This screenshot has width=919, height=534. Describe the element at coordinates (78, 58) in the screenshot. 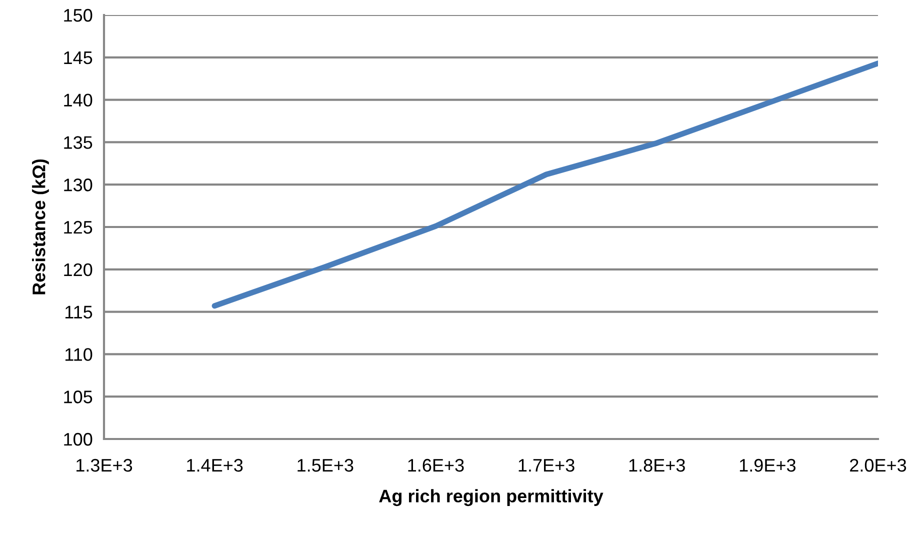

I see `y-tick-label: 145` at that location.